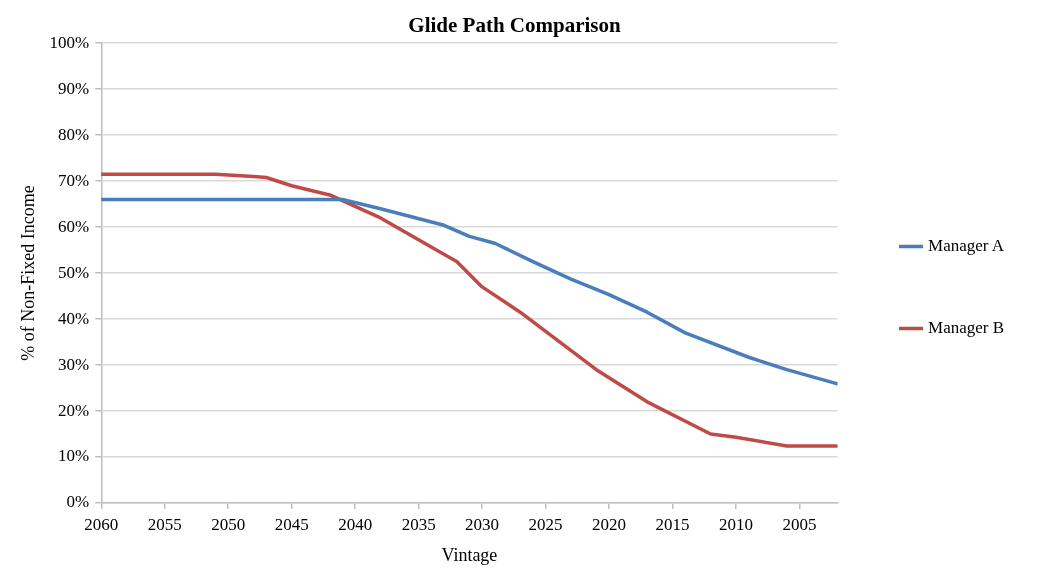 This screenshot has height=577, width=1039. What do you see at coordinates (74, 226) in the screenshot?
I see `y-tick-label: 60%` at bounding box center [74, 226].